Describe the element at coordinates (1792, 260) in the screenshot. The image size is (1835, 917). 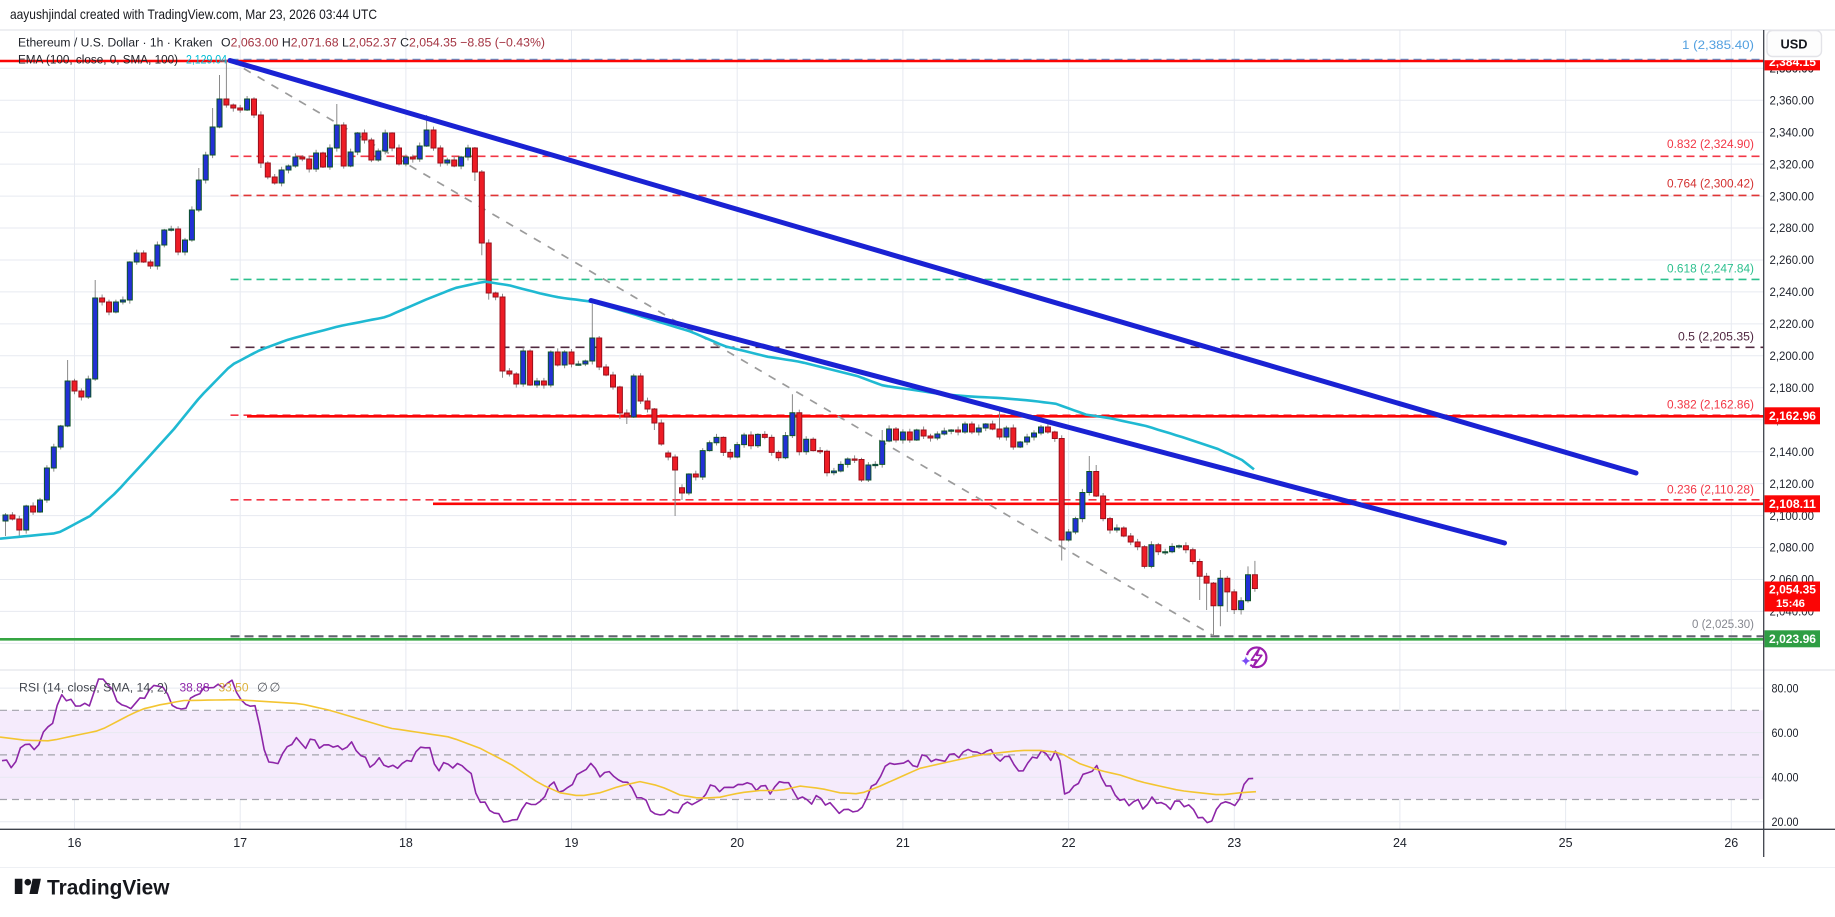
I see `svg-text: 2,260.00` at that location.